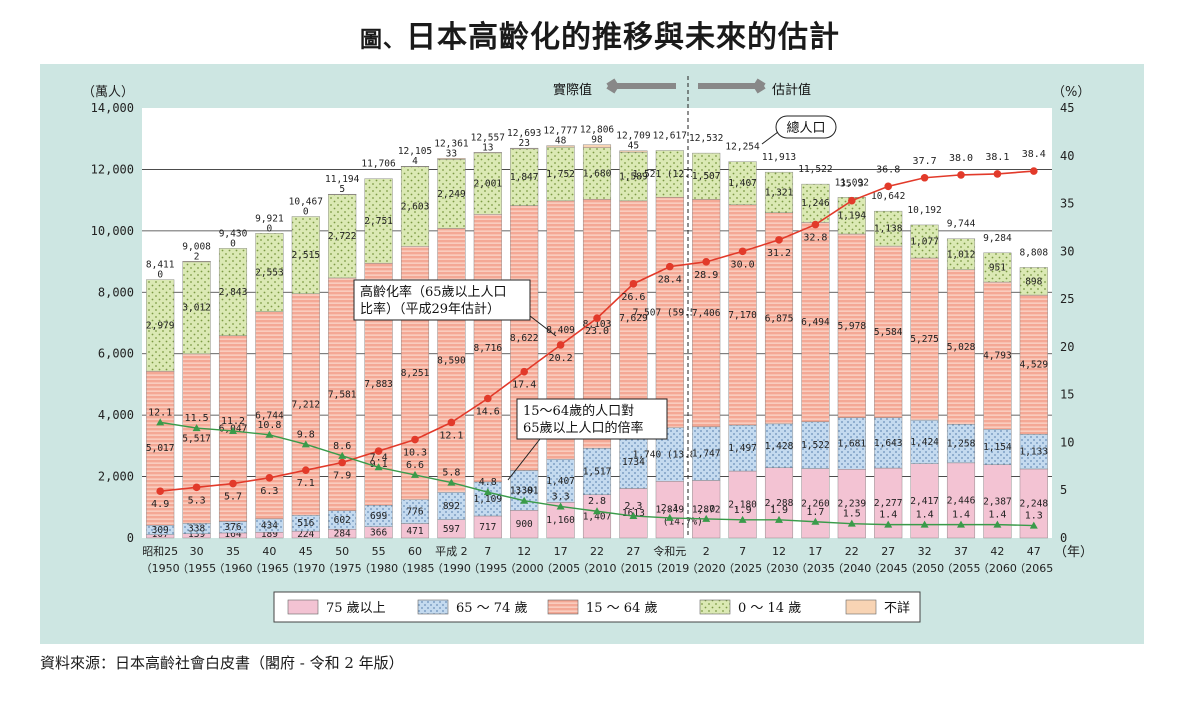 The height and width of the screenshot is (706, 1200). I want to click on aging-rate-label: 28.4, so click(670, 280).